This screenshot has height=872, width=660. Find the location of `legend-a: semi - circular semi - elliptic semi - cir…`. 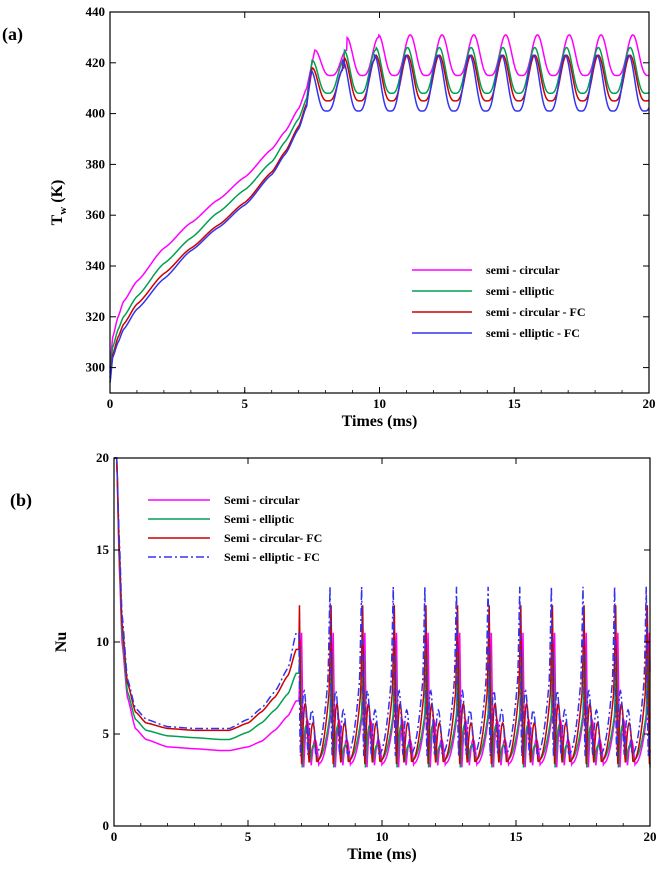

legend-a: semi - circular semi - elliptic semi - cir… is located at coordinates (499, 301).